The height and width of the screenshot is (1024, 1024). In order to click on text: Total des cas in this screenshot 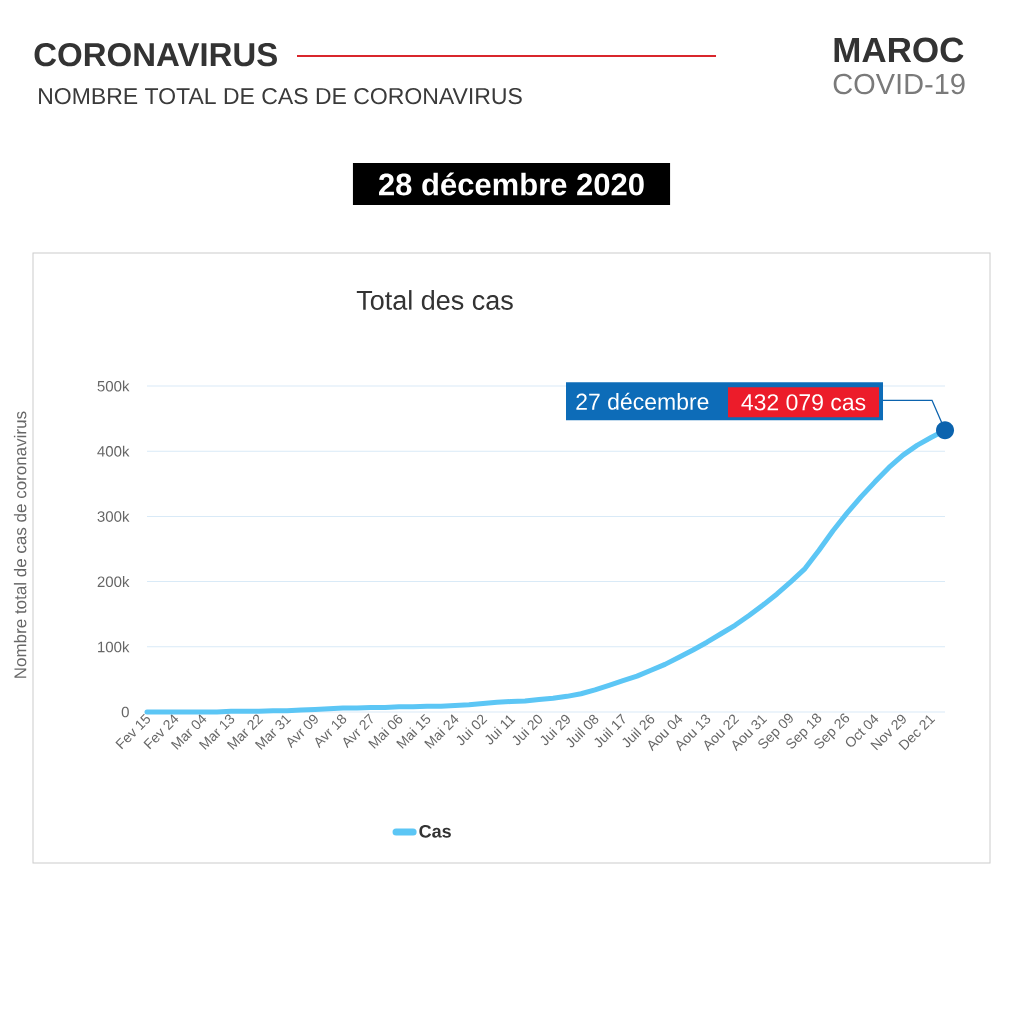, I will do `click(434, 300)`.